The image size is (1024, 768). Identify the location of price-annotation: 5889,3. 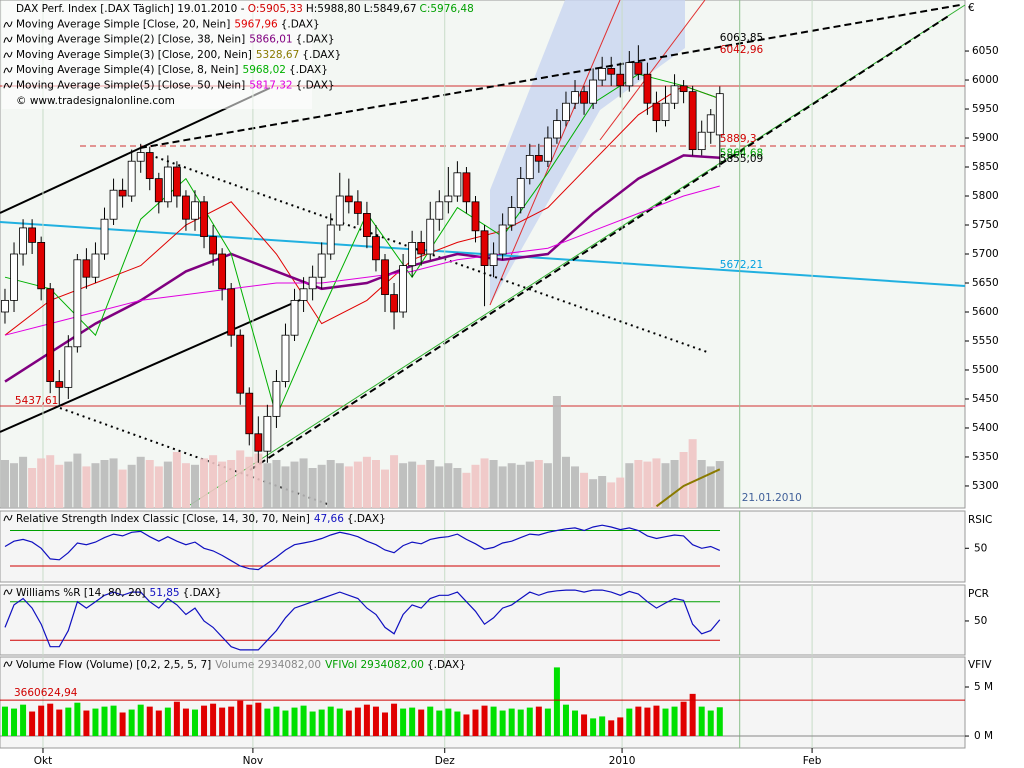
(738, 139).